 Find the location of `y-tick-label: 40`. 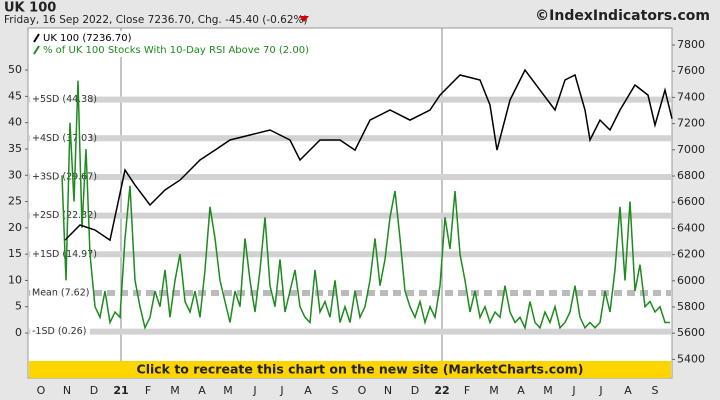

y-tick-label: 40 is located at coordinates (15, 122).